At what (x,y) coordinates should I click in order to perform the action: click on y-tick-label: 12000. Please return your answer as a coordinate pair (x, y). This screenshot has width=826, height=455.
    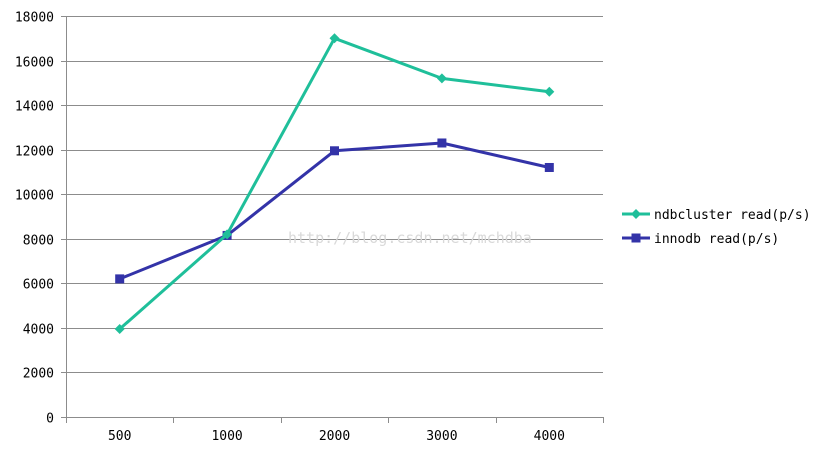
    Looking at the image, I should click on (34, 152).